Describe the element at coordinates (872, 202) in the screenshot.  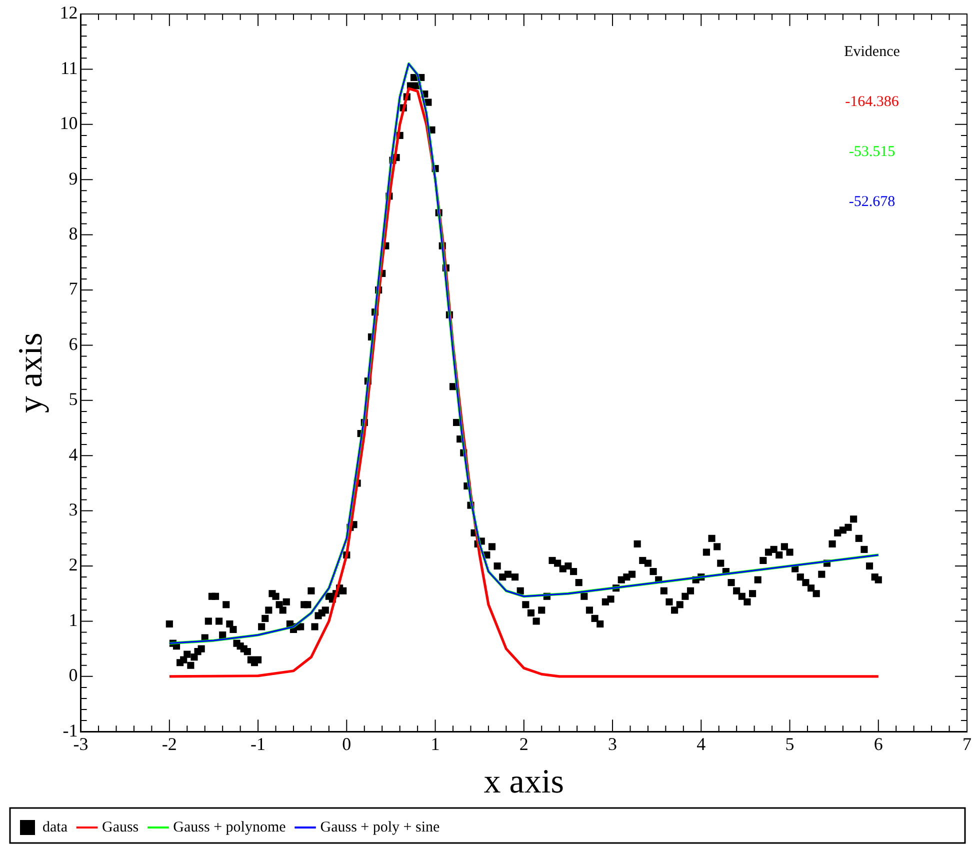
I see `annotation: -52.678` at that location.